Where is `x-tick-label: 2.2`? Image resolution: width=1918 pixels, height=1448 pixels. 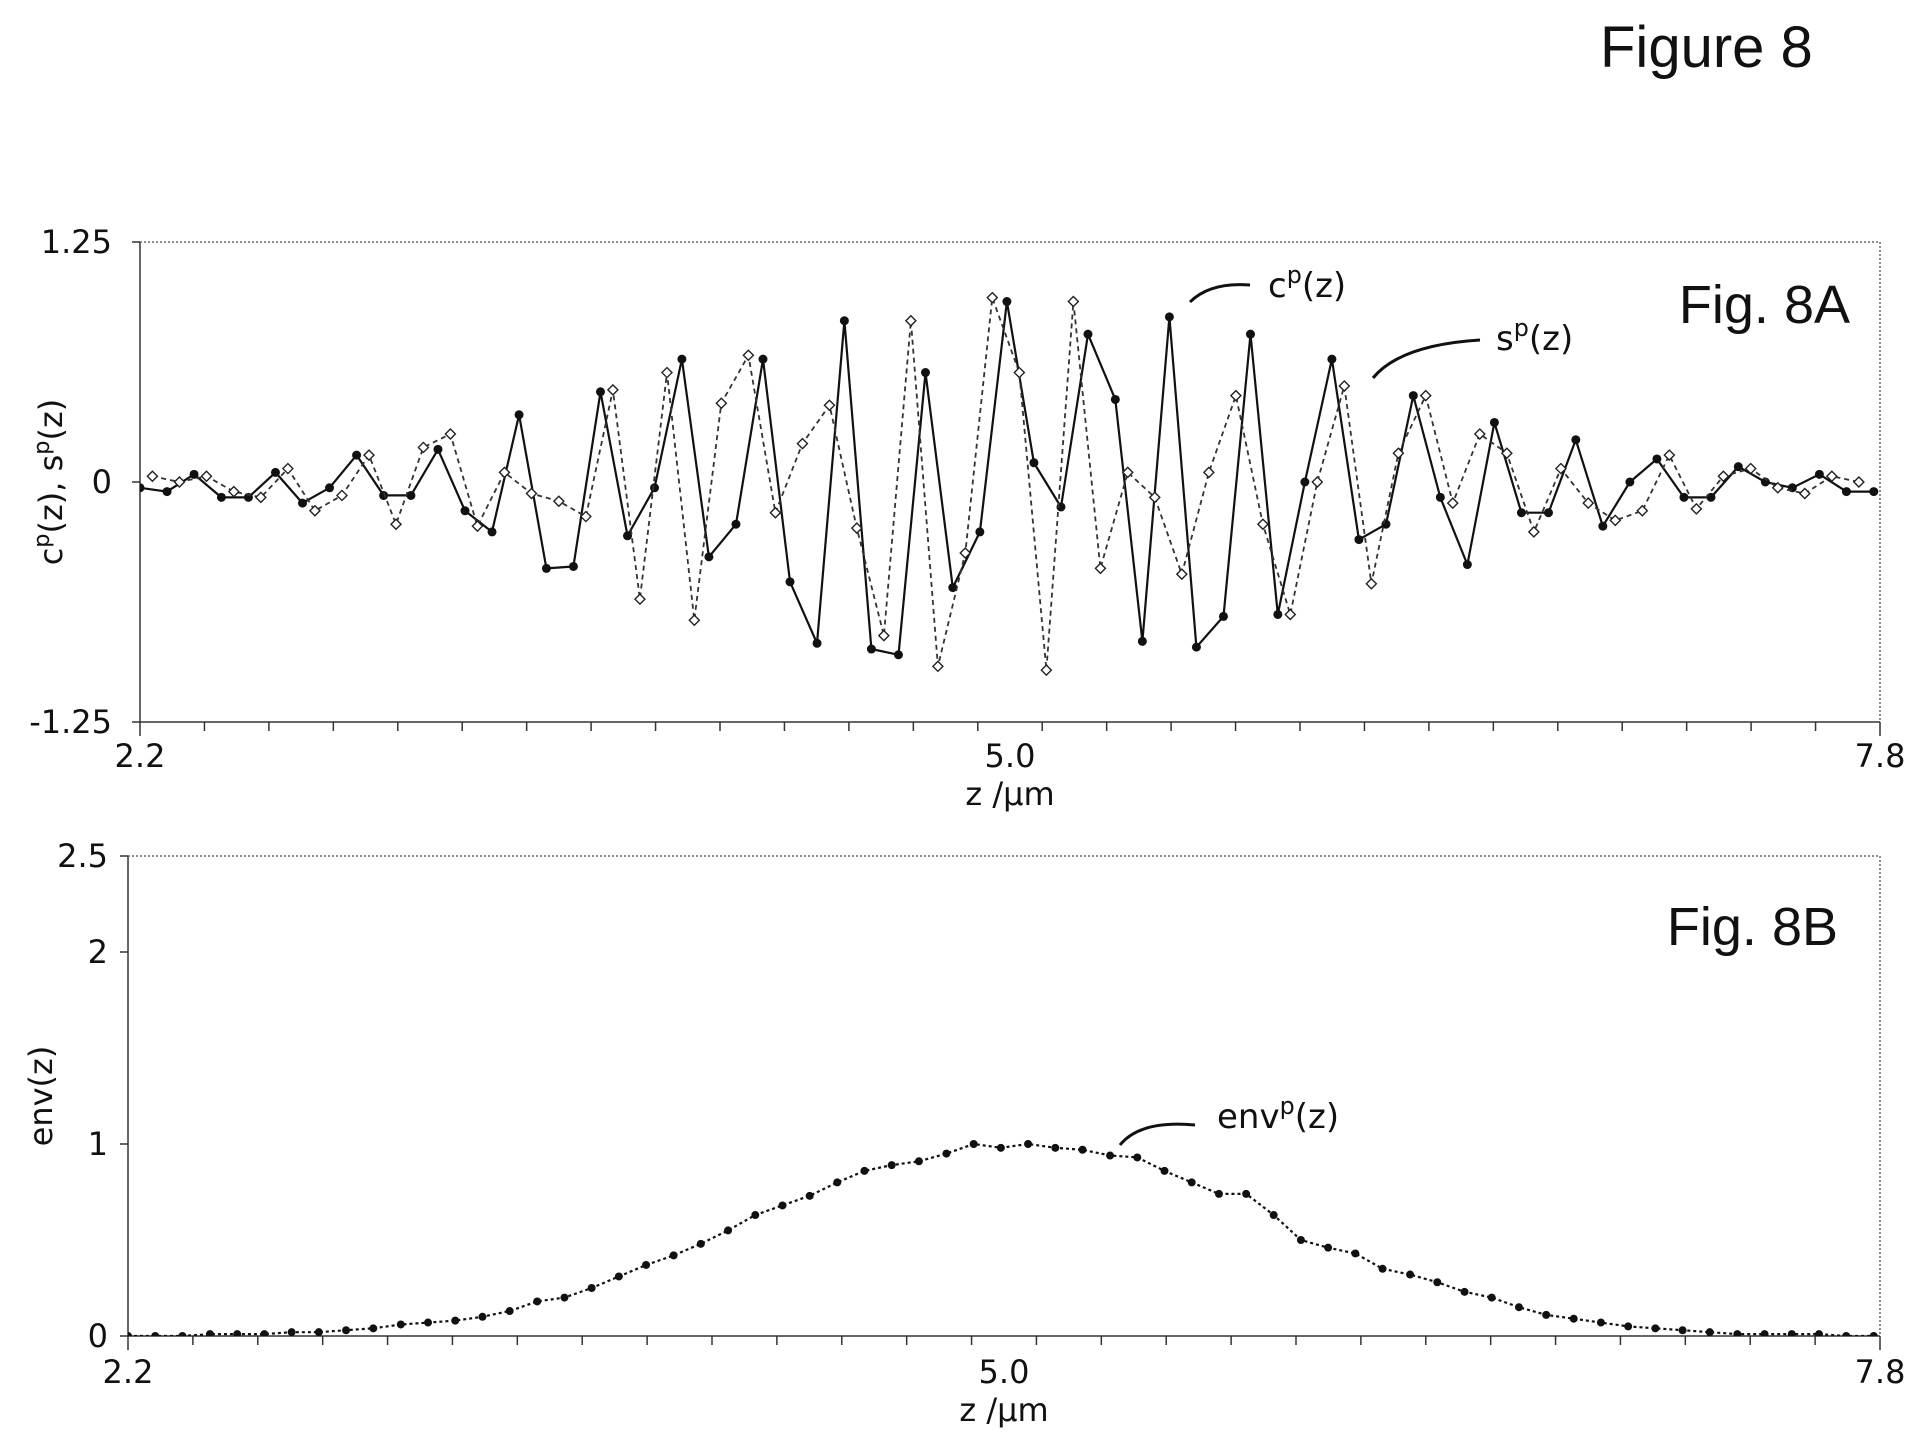 x-tick-label: 2.2 is located at coordinates (128, 1372).